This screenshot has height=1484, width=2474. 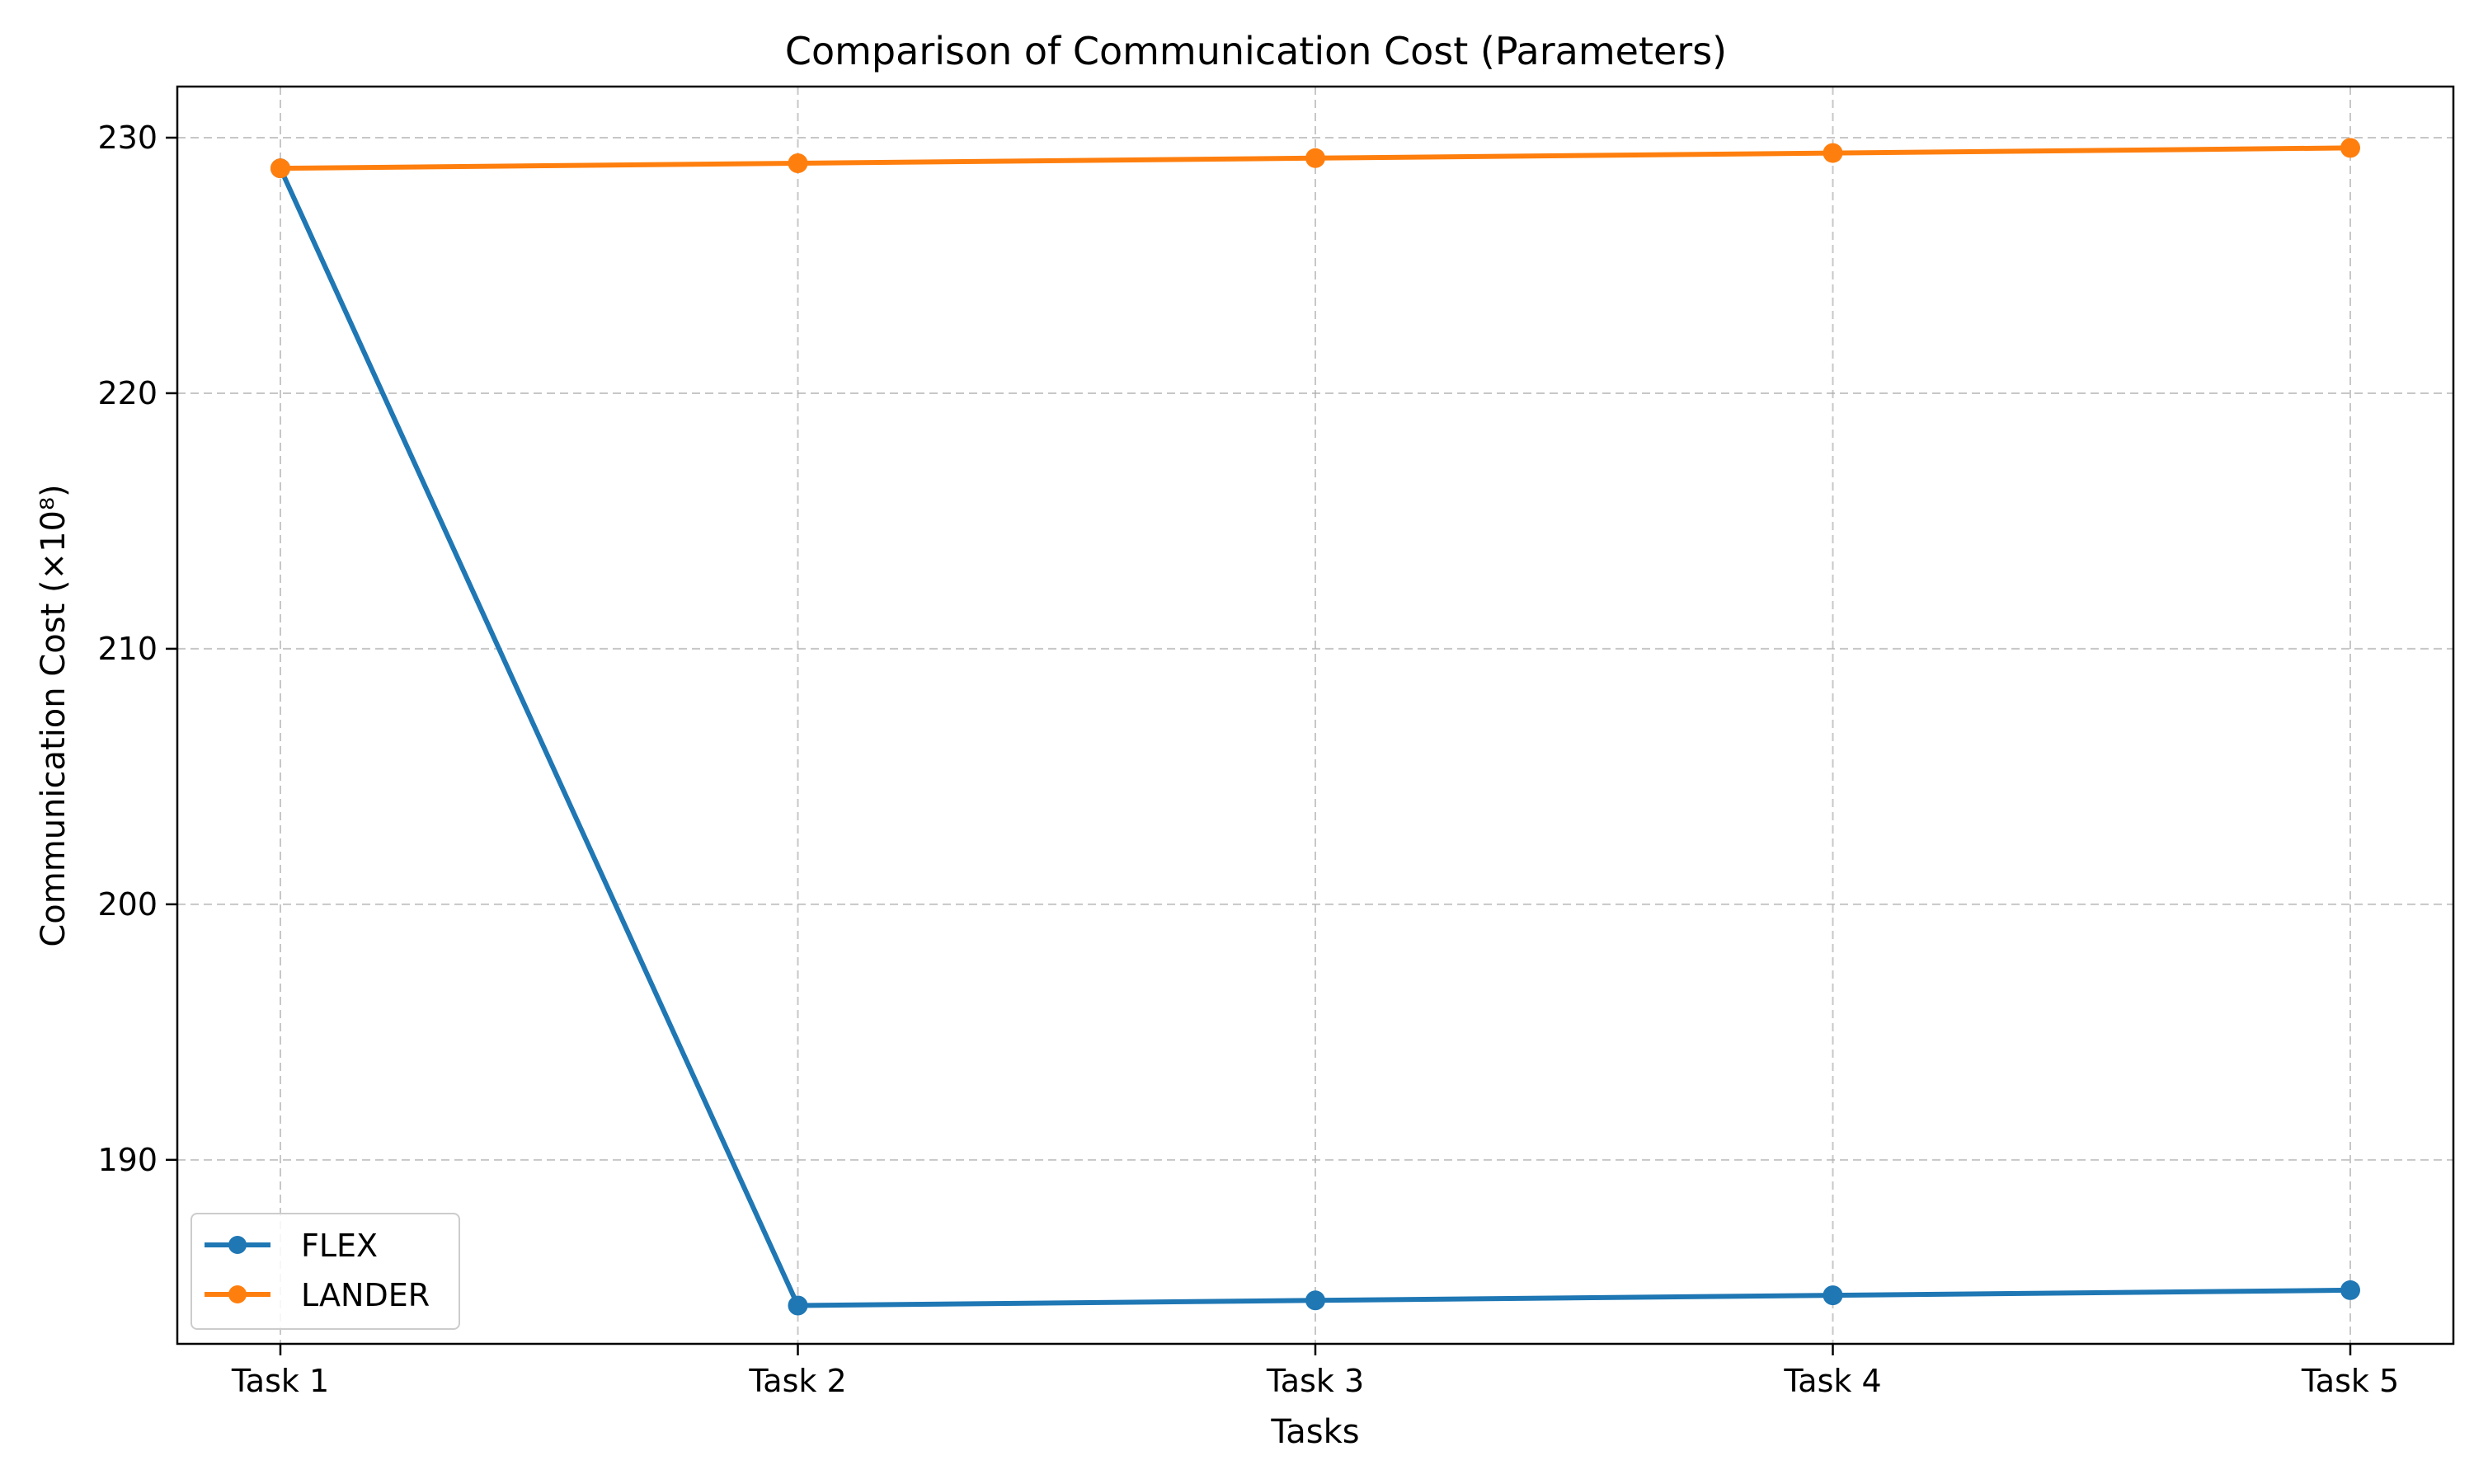 What do you see at coordinates (127, 1160) in the screenshot?
I see `y-tick-label: 190` at bounding box center [127, 1160].